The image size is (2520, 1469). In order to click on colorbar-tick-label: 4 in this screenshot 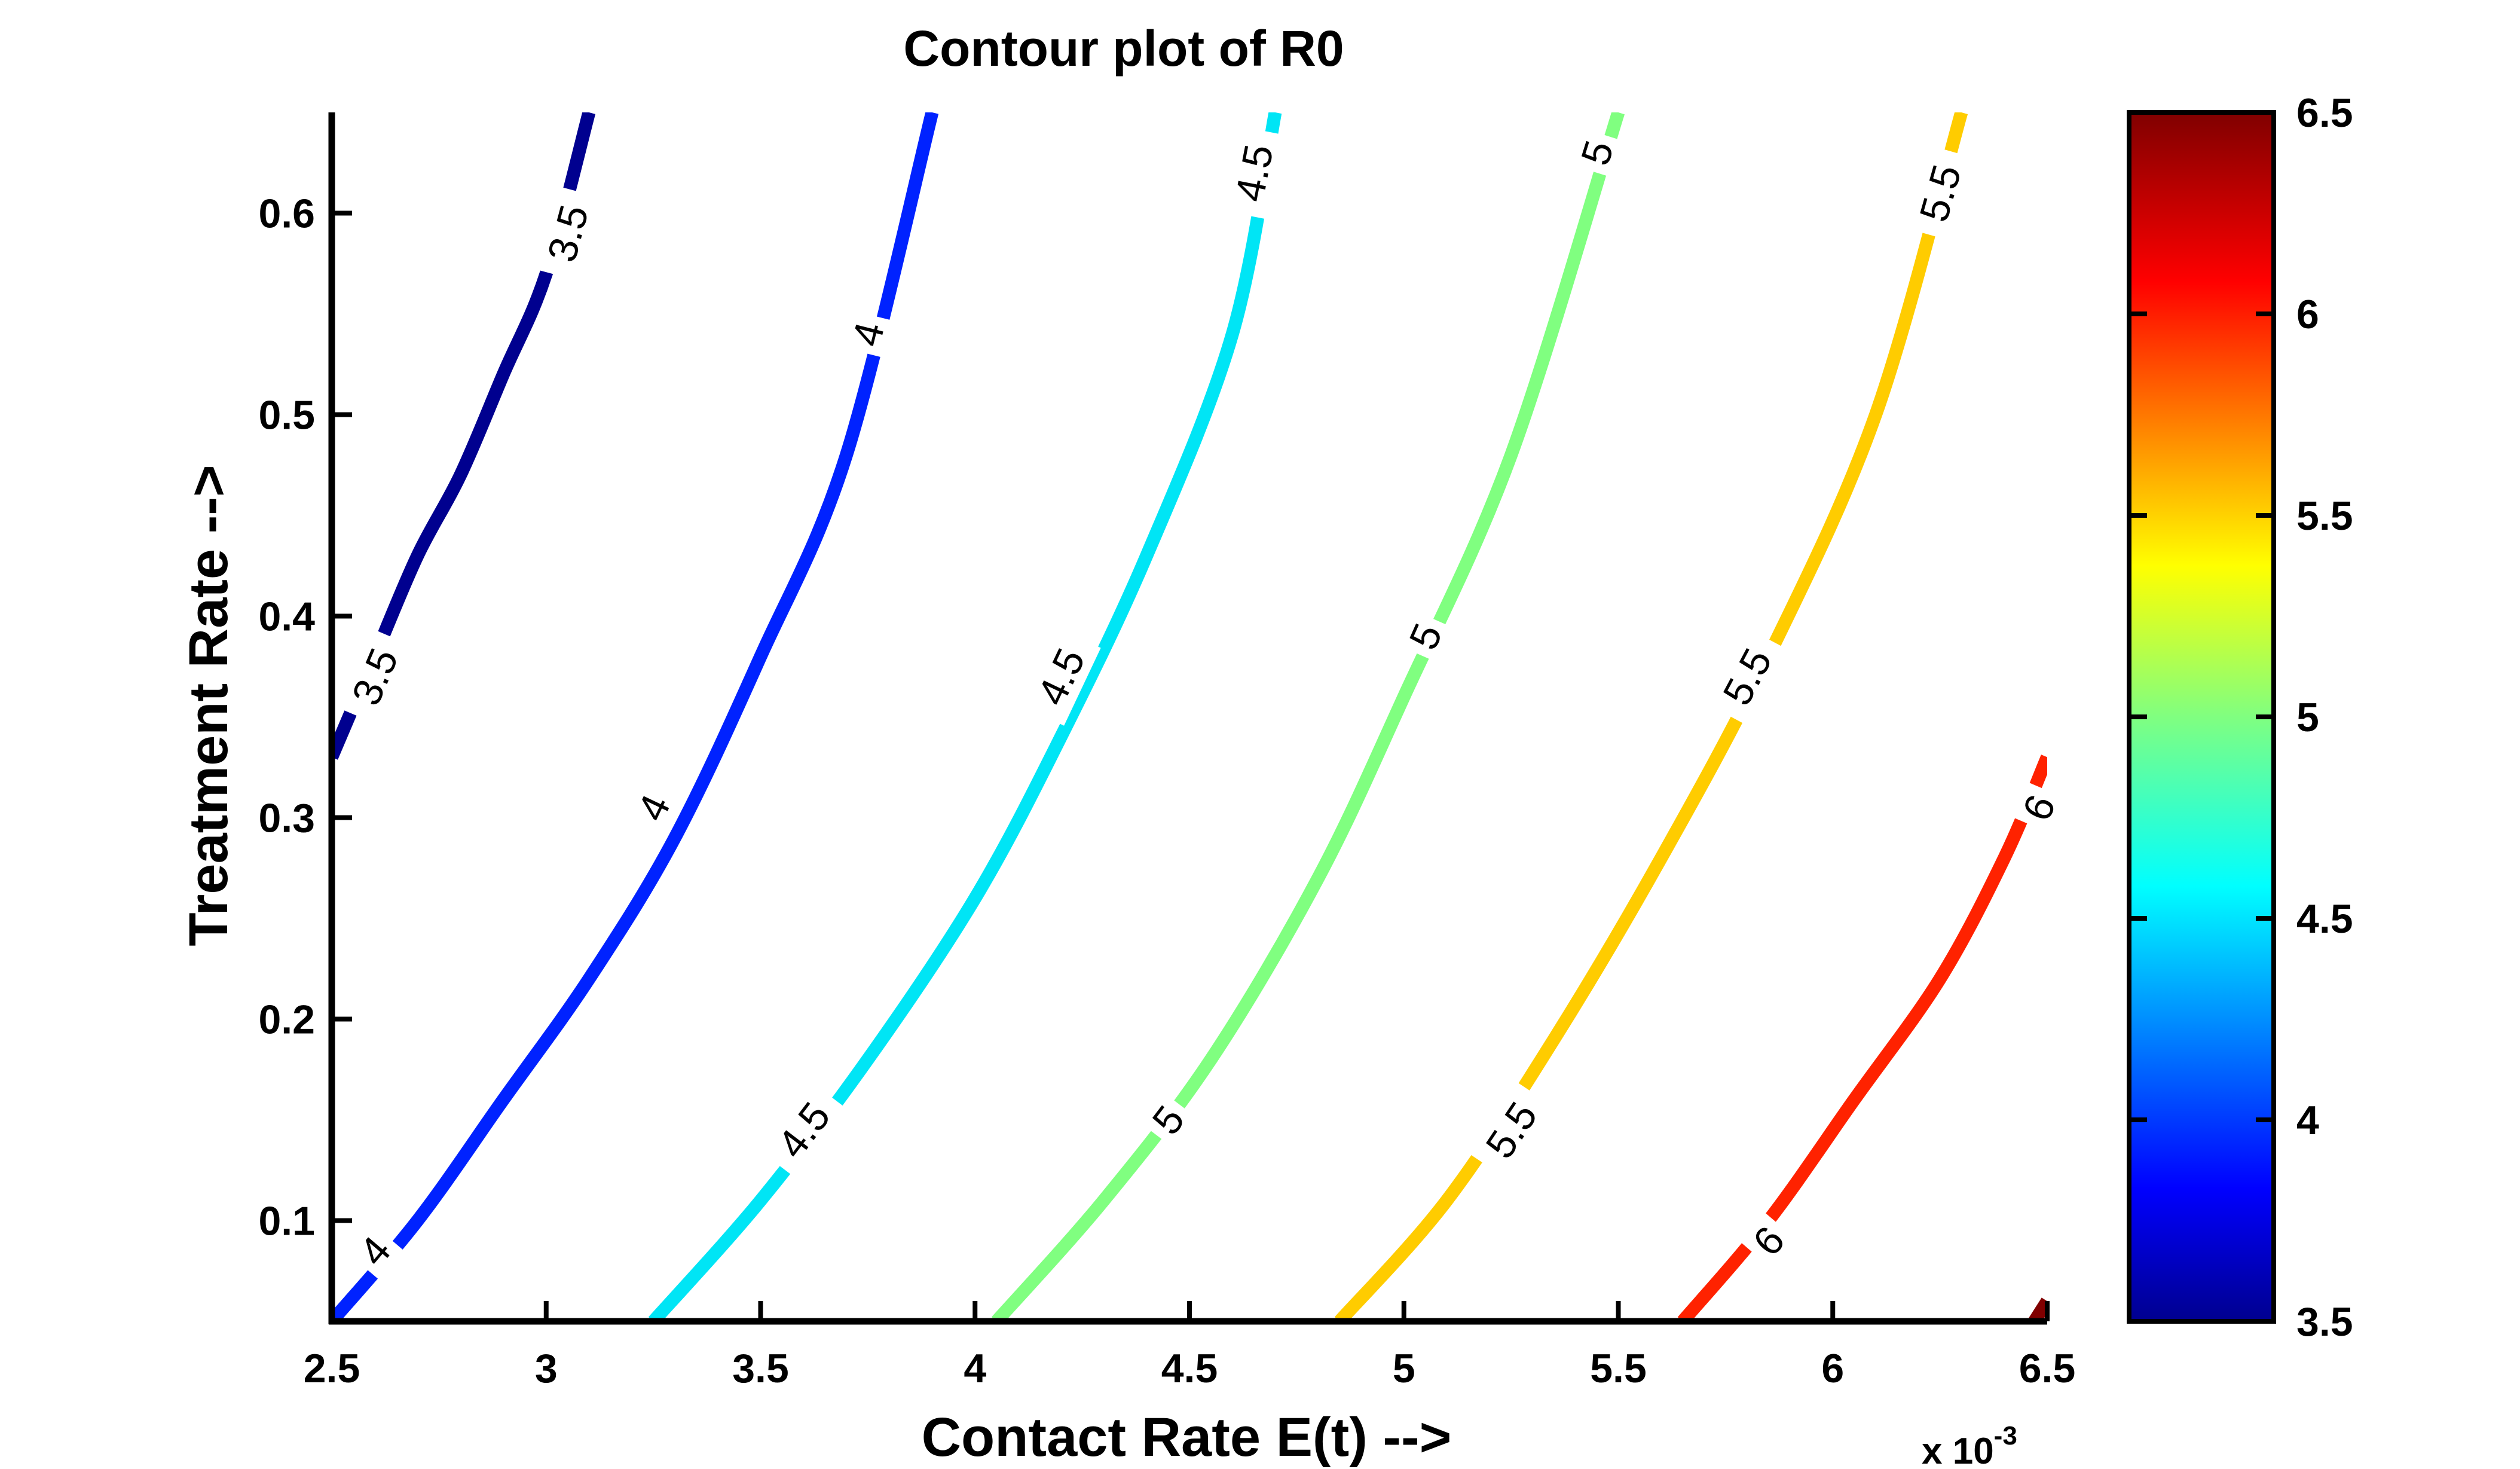, I will do `click(2308, 1120)`.